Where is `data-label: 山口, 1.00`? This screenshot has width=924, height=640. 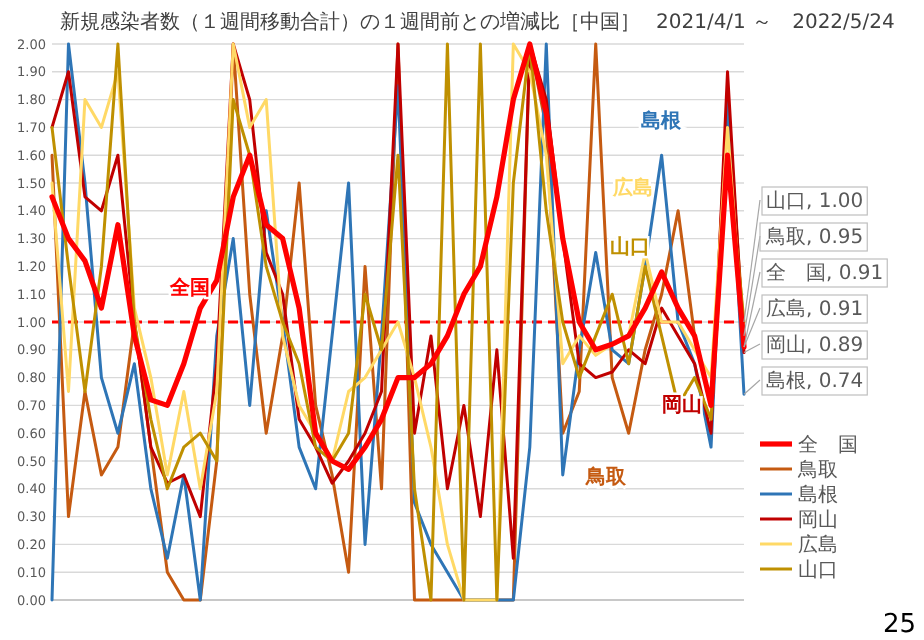 data-label: 山口, 1.00 is located at coordinates (815, 201).